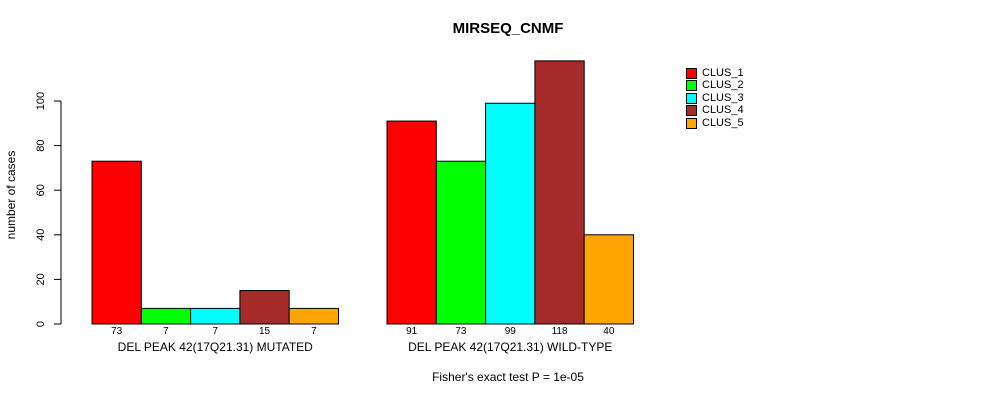 Image resolution: width=990 pixels, height=400 pixels. I want to click on bar-value-label-clus_3-mutated: 7, so click(215, 331).